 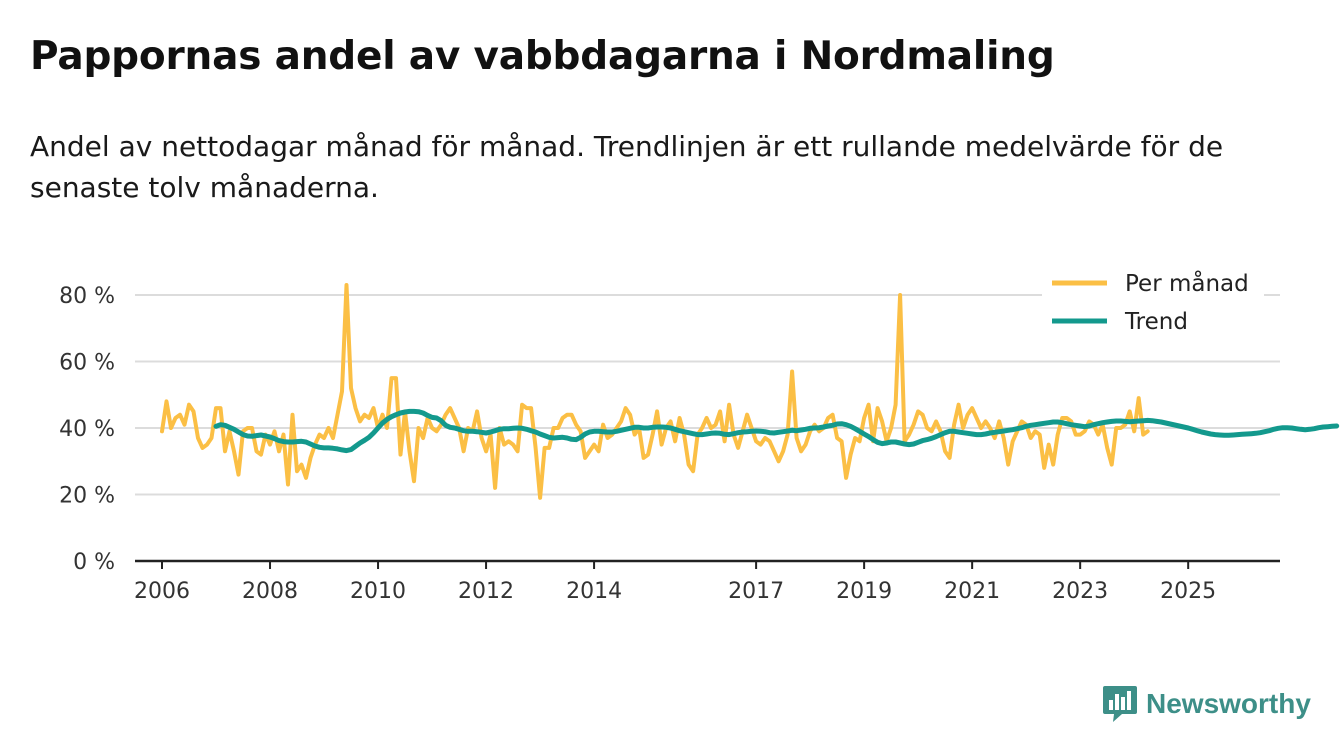 I want to click on legend-background, so click(x=1153, y=303).